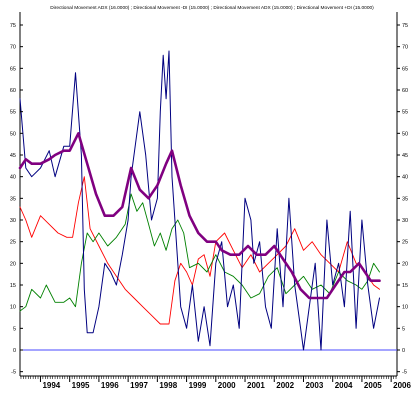 The height and width of the screenshot is (405, 420). Describe the element at coordinates (405, 134) in the screenshot. I see `y-tick-label-right: 50` at that location.